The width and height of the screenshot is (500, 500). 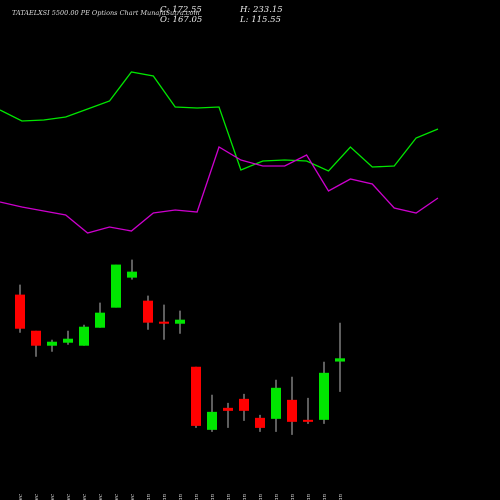 I want to click on x-tick-label: 06 Jan, so click(x=197, y=497).